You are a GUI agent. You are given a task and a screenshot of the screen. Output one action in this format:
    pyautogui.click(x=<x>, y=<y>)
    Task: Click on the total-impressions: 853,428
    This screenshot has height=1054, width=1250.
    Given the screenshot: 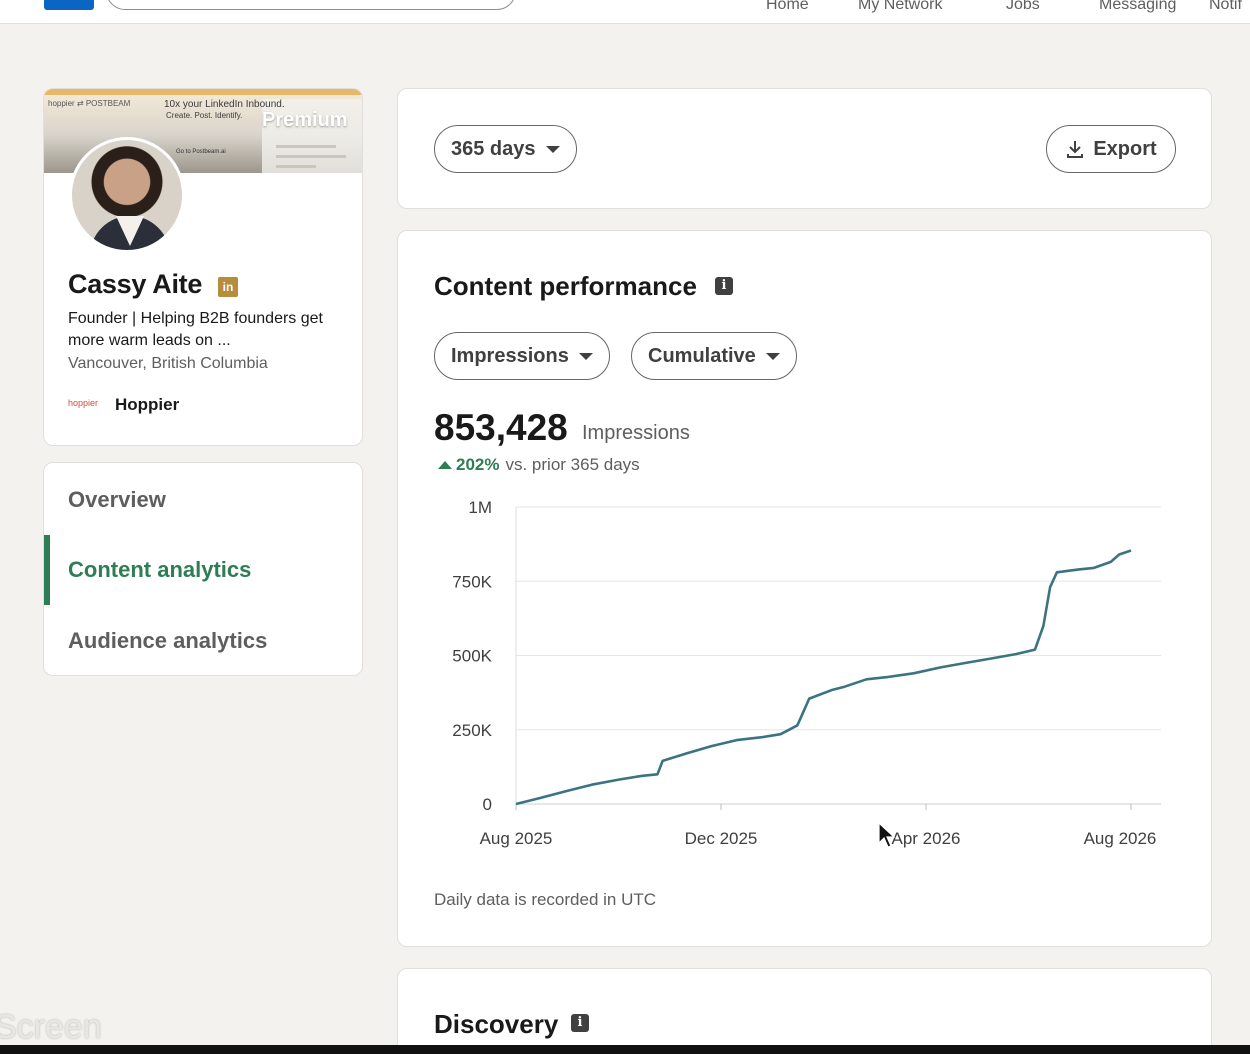 What is the action you would take?
    pyautogui.click(x=501, y=427)
    